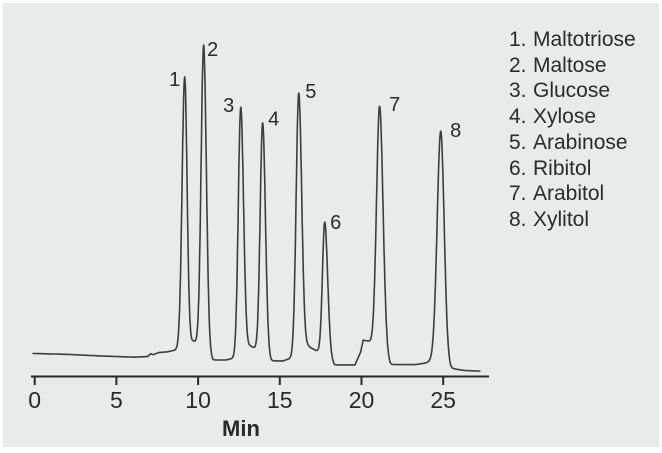  What do you see at coordinates (335, 223) in the screenshot?
I see `peak-number-label: 6` at bounding box center [335, 223].